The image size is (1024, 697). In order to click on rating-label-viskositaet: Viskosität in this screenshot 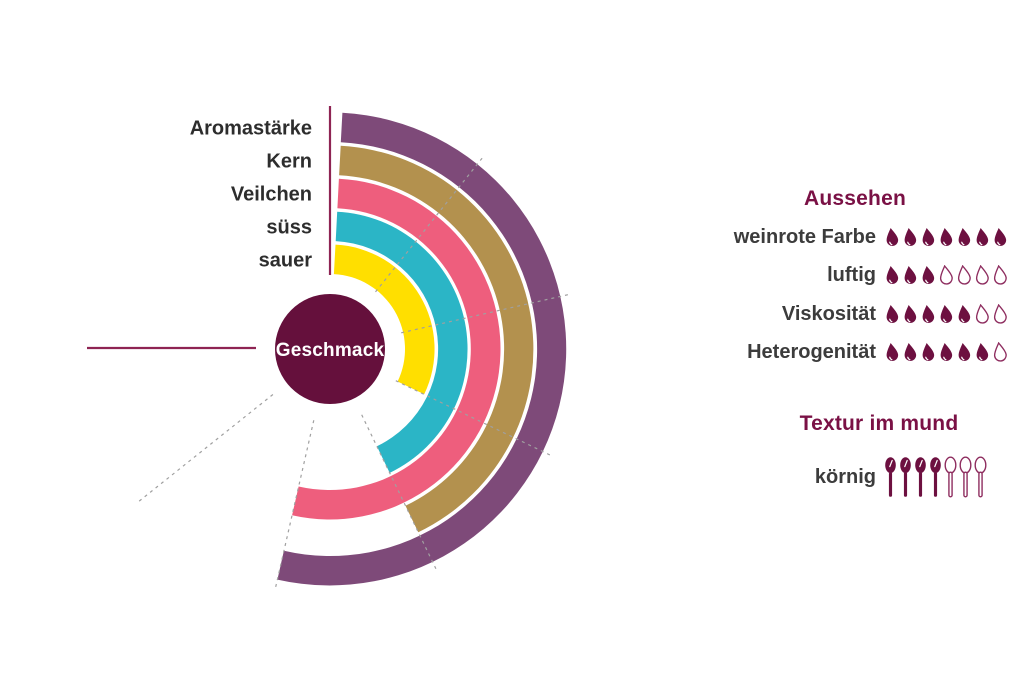, I will do `click(828, 313)`.